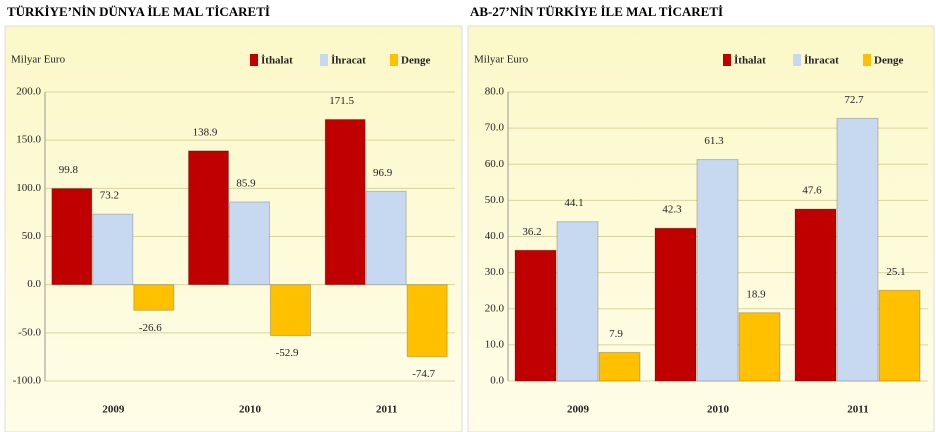 This screenshot has height=432, width=936. What do you see at coordinates (287, 353) in the screenshot?
I see `data-label: -52.9` at bounding box center [287, 353].